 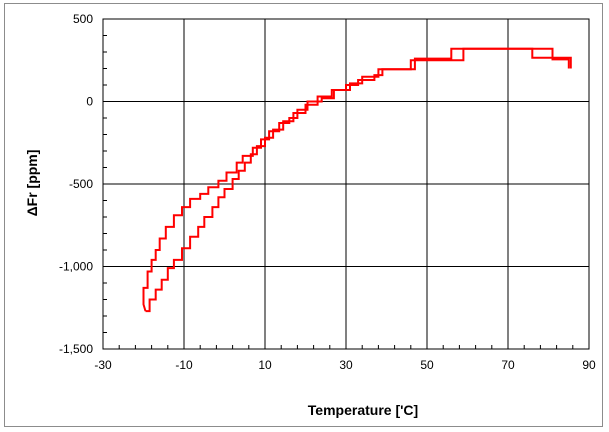 What do you see at coordinates (265, 365) in the screenshot?
I see `x-tick-label: 10` at bounding box center [265, 365].